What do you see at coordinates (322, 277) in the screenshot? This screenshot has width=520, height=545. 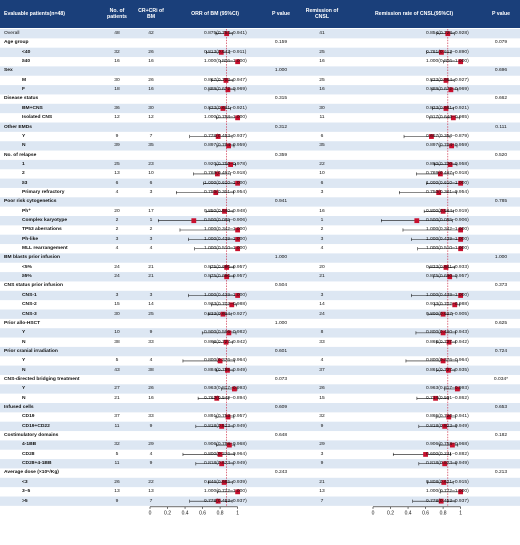 I see `cell-rem: 21` at bounding box center [322, 277].